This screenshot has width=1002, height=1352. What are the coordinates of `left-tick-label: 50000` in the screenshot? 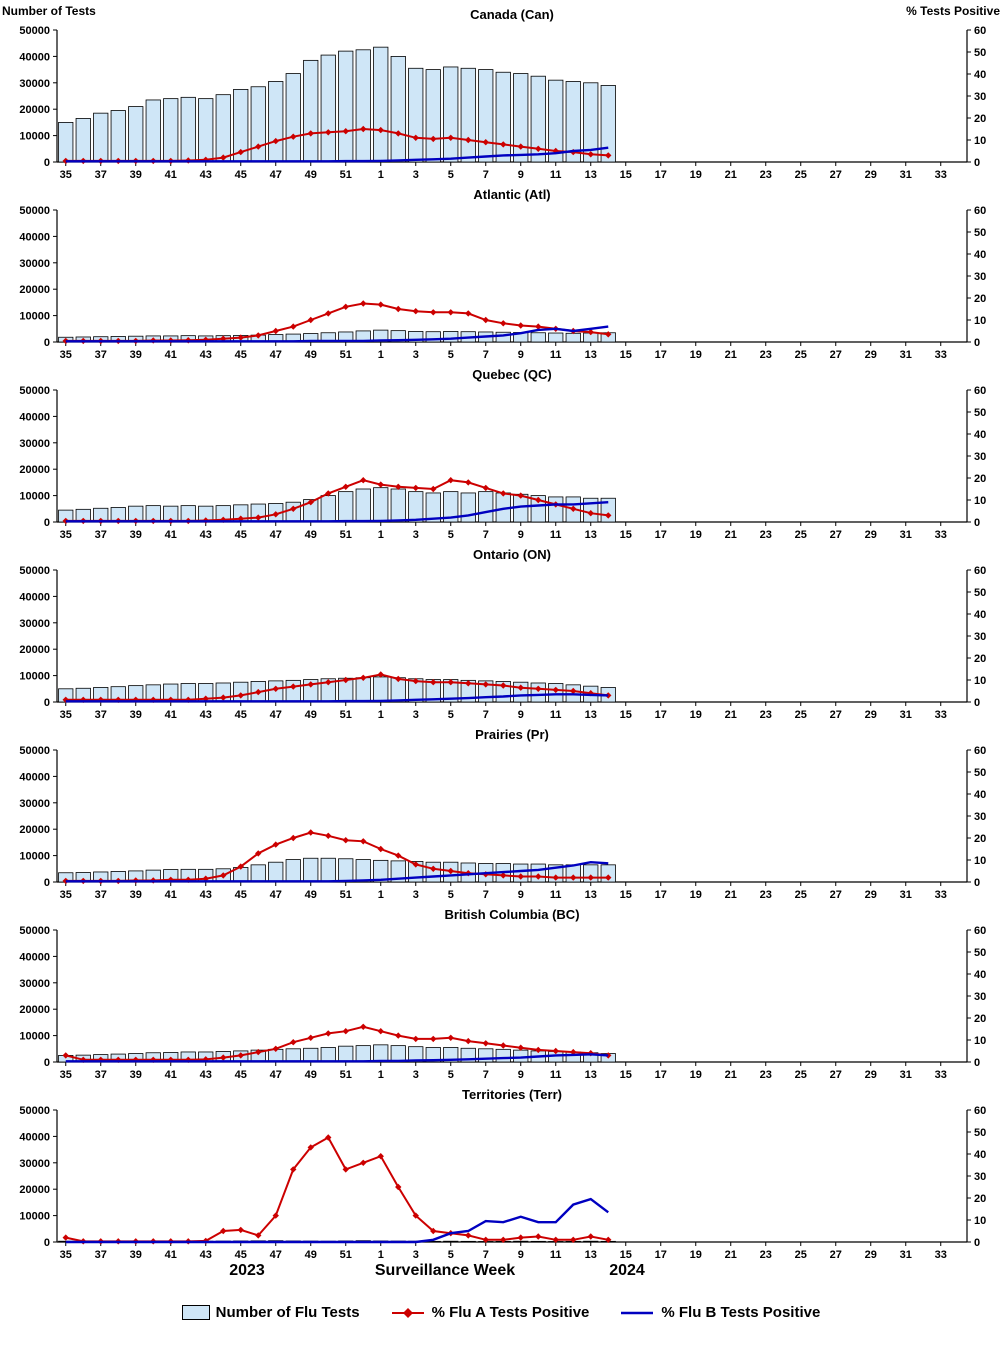 It's located at (34, 31).